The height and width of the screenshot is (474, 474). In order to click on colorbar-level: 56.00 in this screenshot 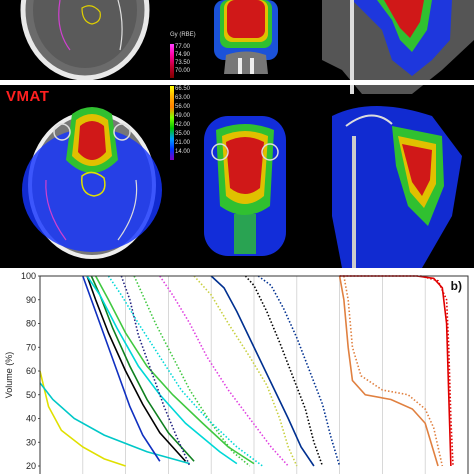, I will do `click(183, 107)`.